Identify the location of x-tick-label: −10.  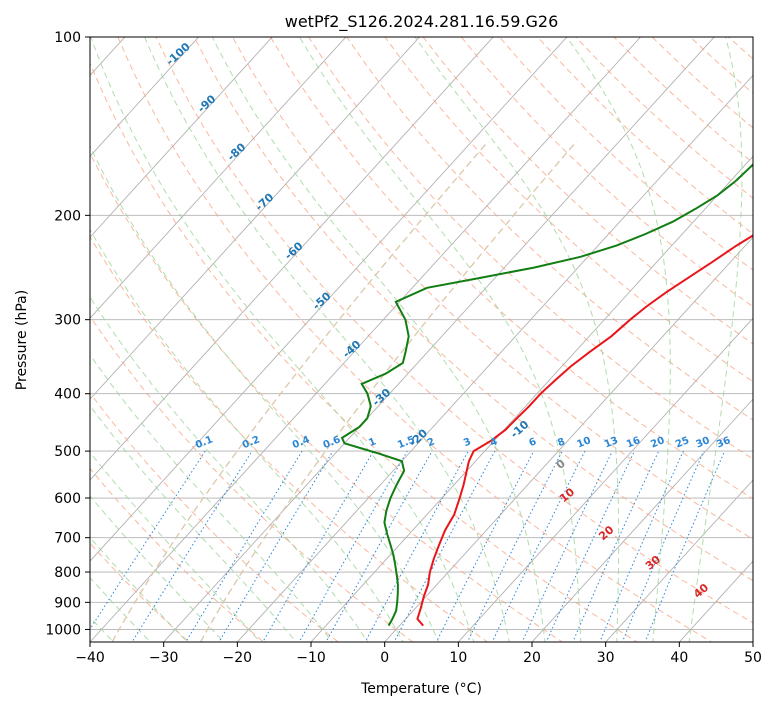
(311, 658).